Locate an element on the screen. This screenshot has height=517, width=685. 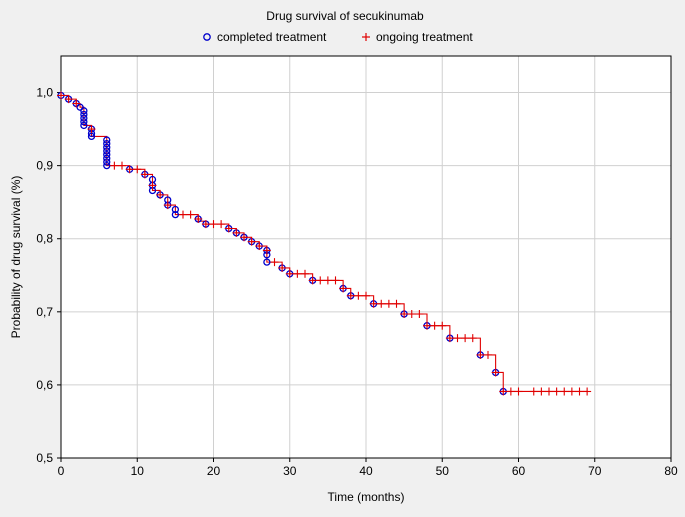
x-axis: 0 10 20 30 40 50 60 70 80 is located at coordinates (368, 468).